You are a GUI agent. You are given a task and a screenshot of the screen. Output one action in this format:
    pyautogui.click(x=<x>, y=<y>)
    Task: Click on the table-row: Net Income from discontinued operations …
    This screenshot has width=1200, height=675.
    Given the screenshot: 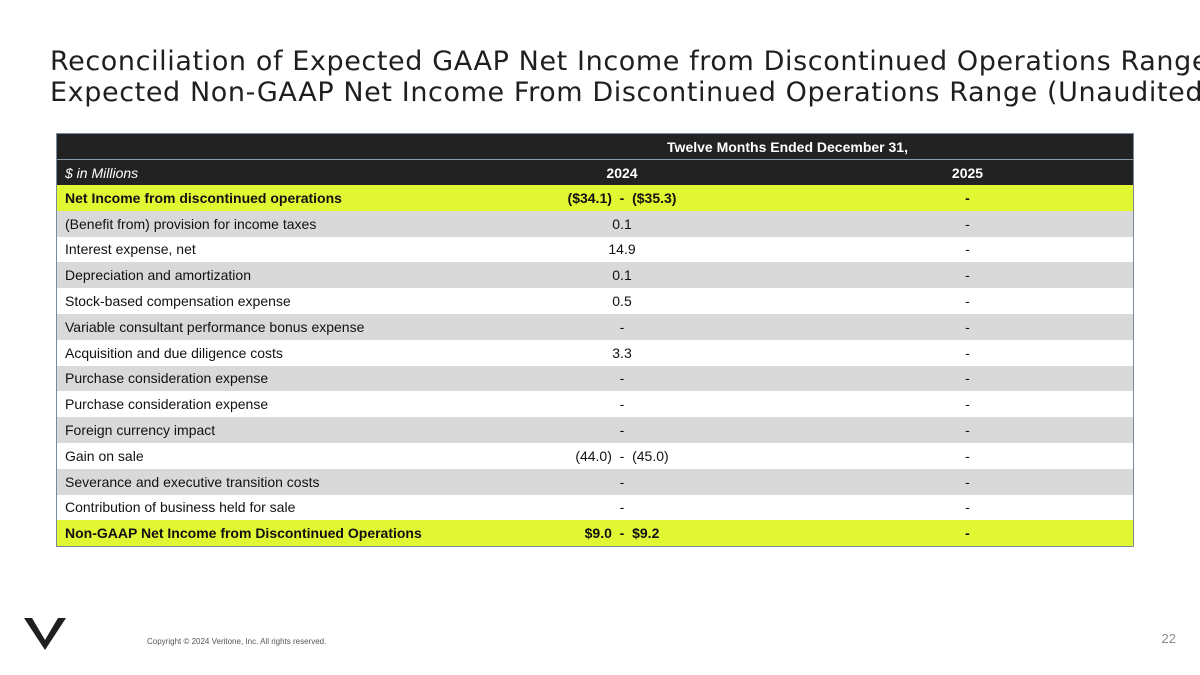 What is the action you would take?
    pyautogui.click(x=595, y=198)
    